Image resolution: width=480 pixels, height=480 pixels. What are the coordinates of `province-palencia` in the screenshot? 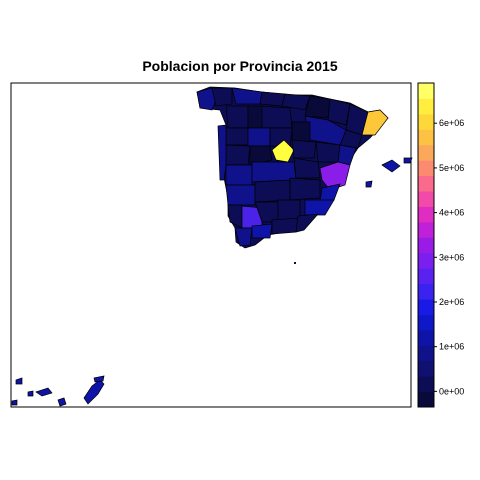 It's located at (255, 117).